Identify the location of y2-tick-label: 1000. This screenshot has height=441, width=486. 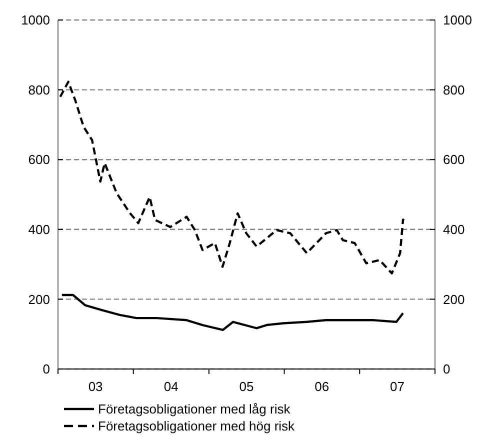
(457, 20).